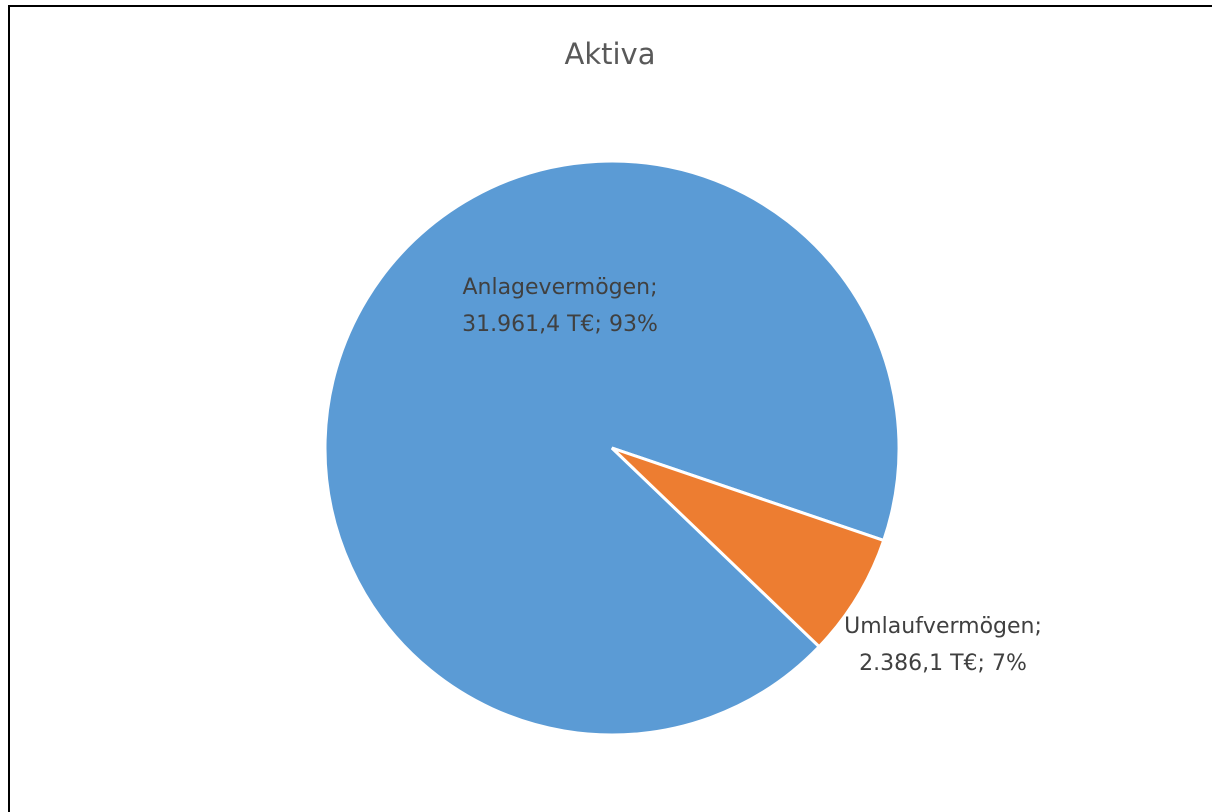  I want to click on data-label-name: Umlaufvermögen;, so click(943, 626).